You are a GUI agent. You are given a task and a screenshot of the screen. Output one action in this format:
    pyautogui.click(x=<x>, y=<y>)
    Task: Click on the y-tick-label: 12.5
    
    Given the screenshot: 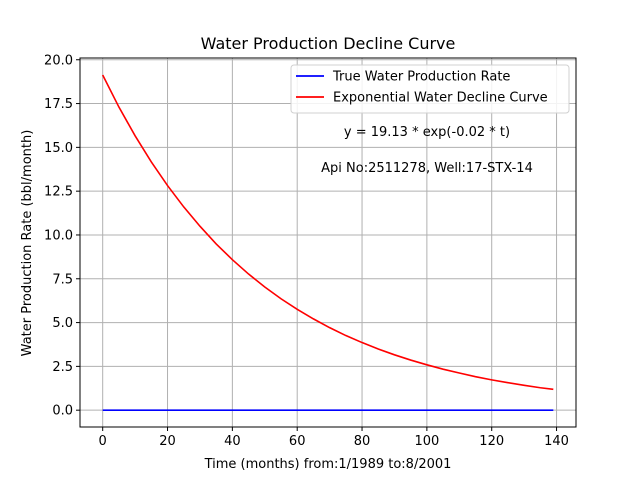 What is the action you would take?
    pyautogui.click(x=58, y=192)
    